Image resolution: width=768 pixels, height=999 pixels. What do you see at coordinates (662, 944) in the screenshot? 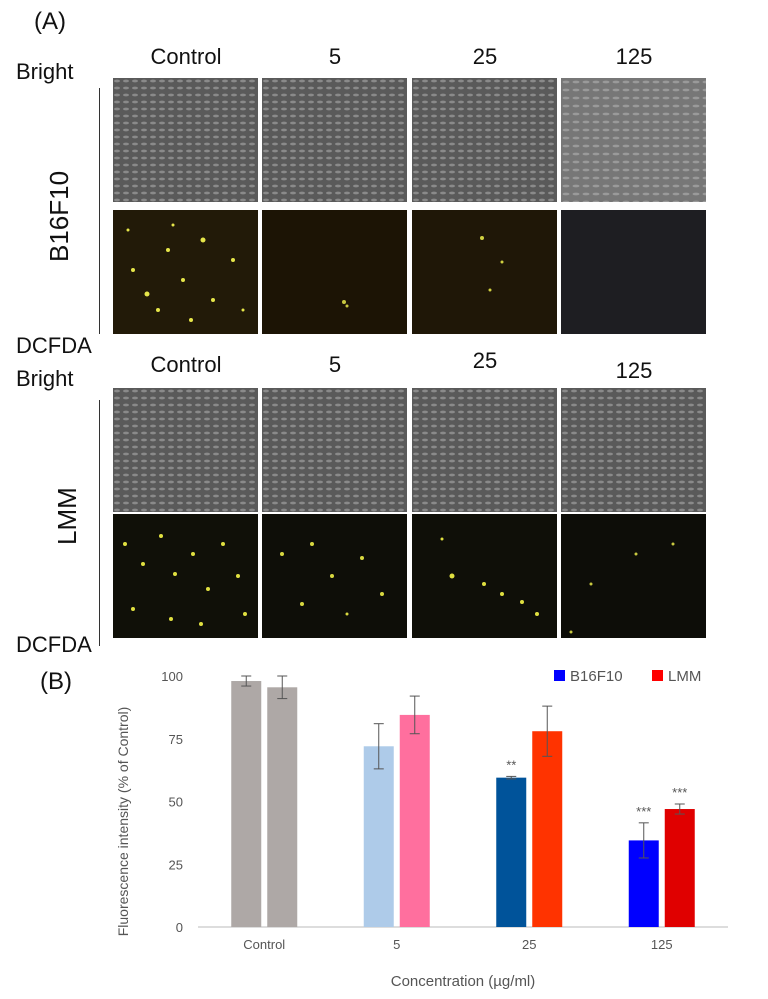
I see `x-tick-label: 125` at bounding box center [662, 944].